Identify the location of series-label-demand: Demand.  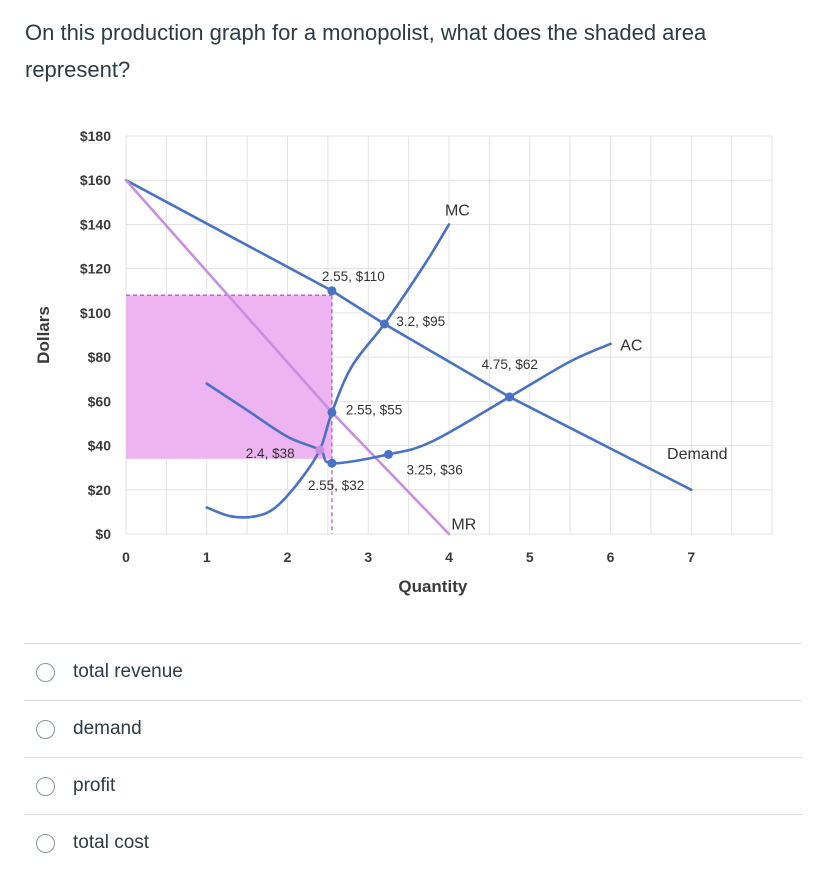
(697, 454).